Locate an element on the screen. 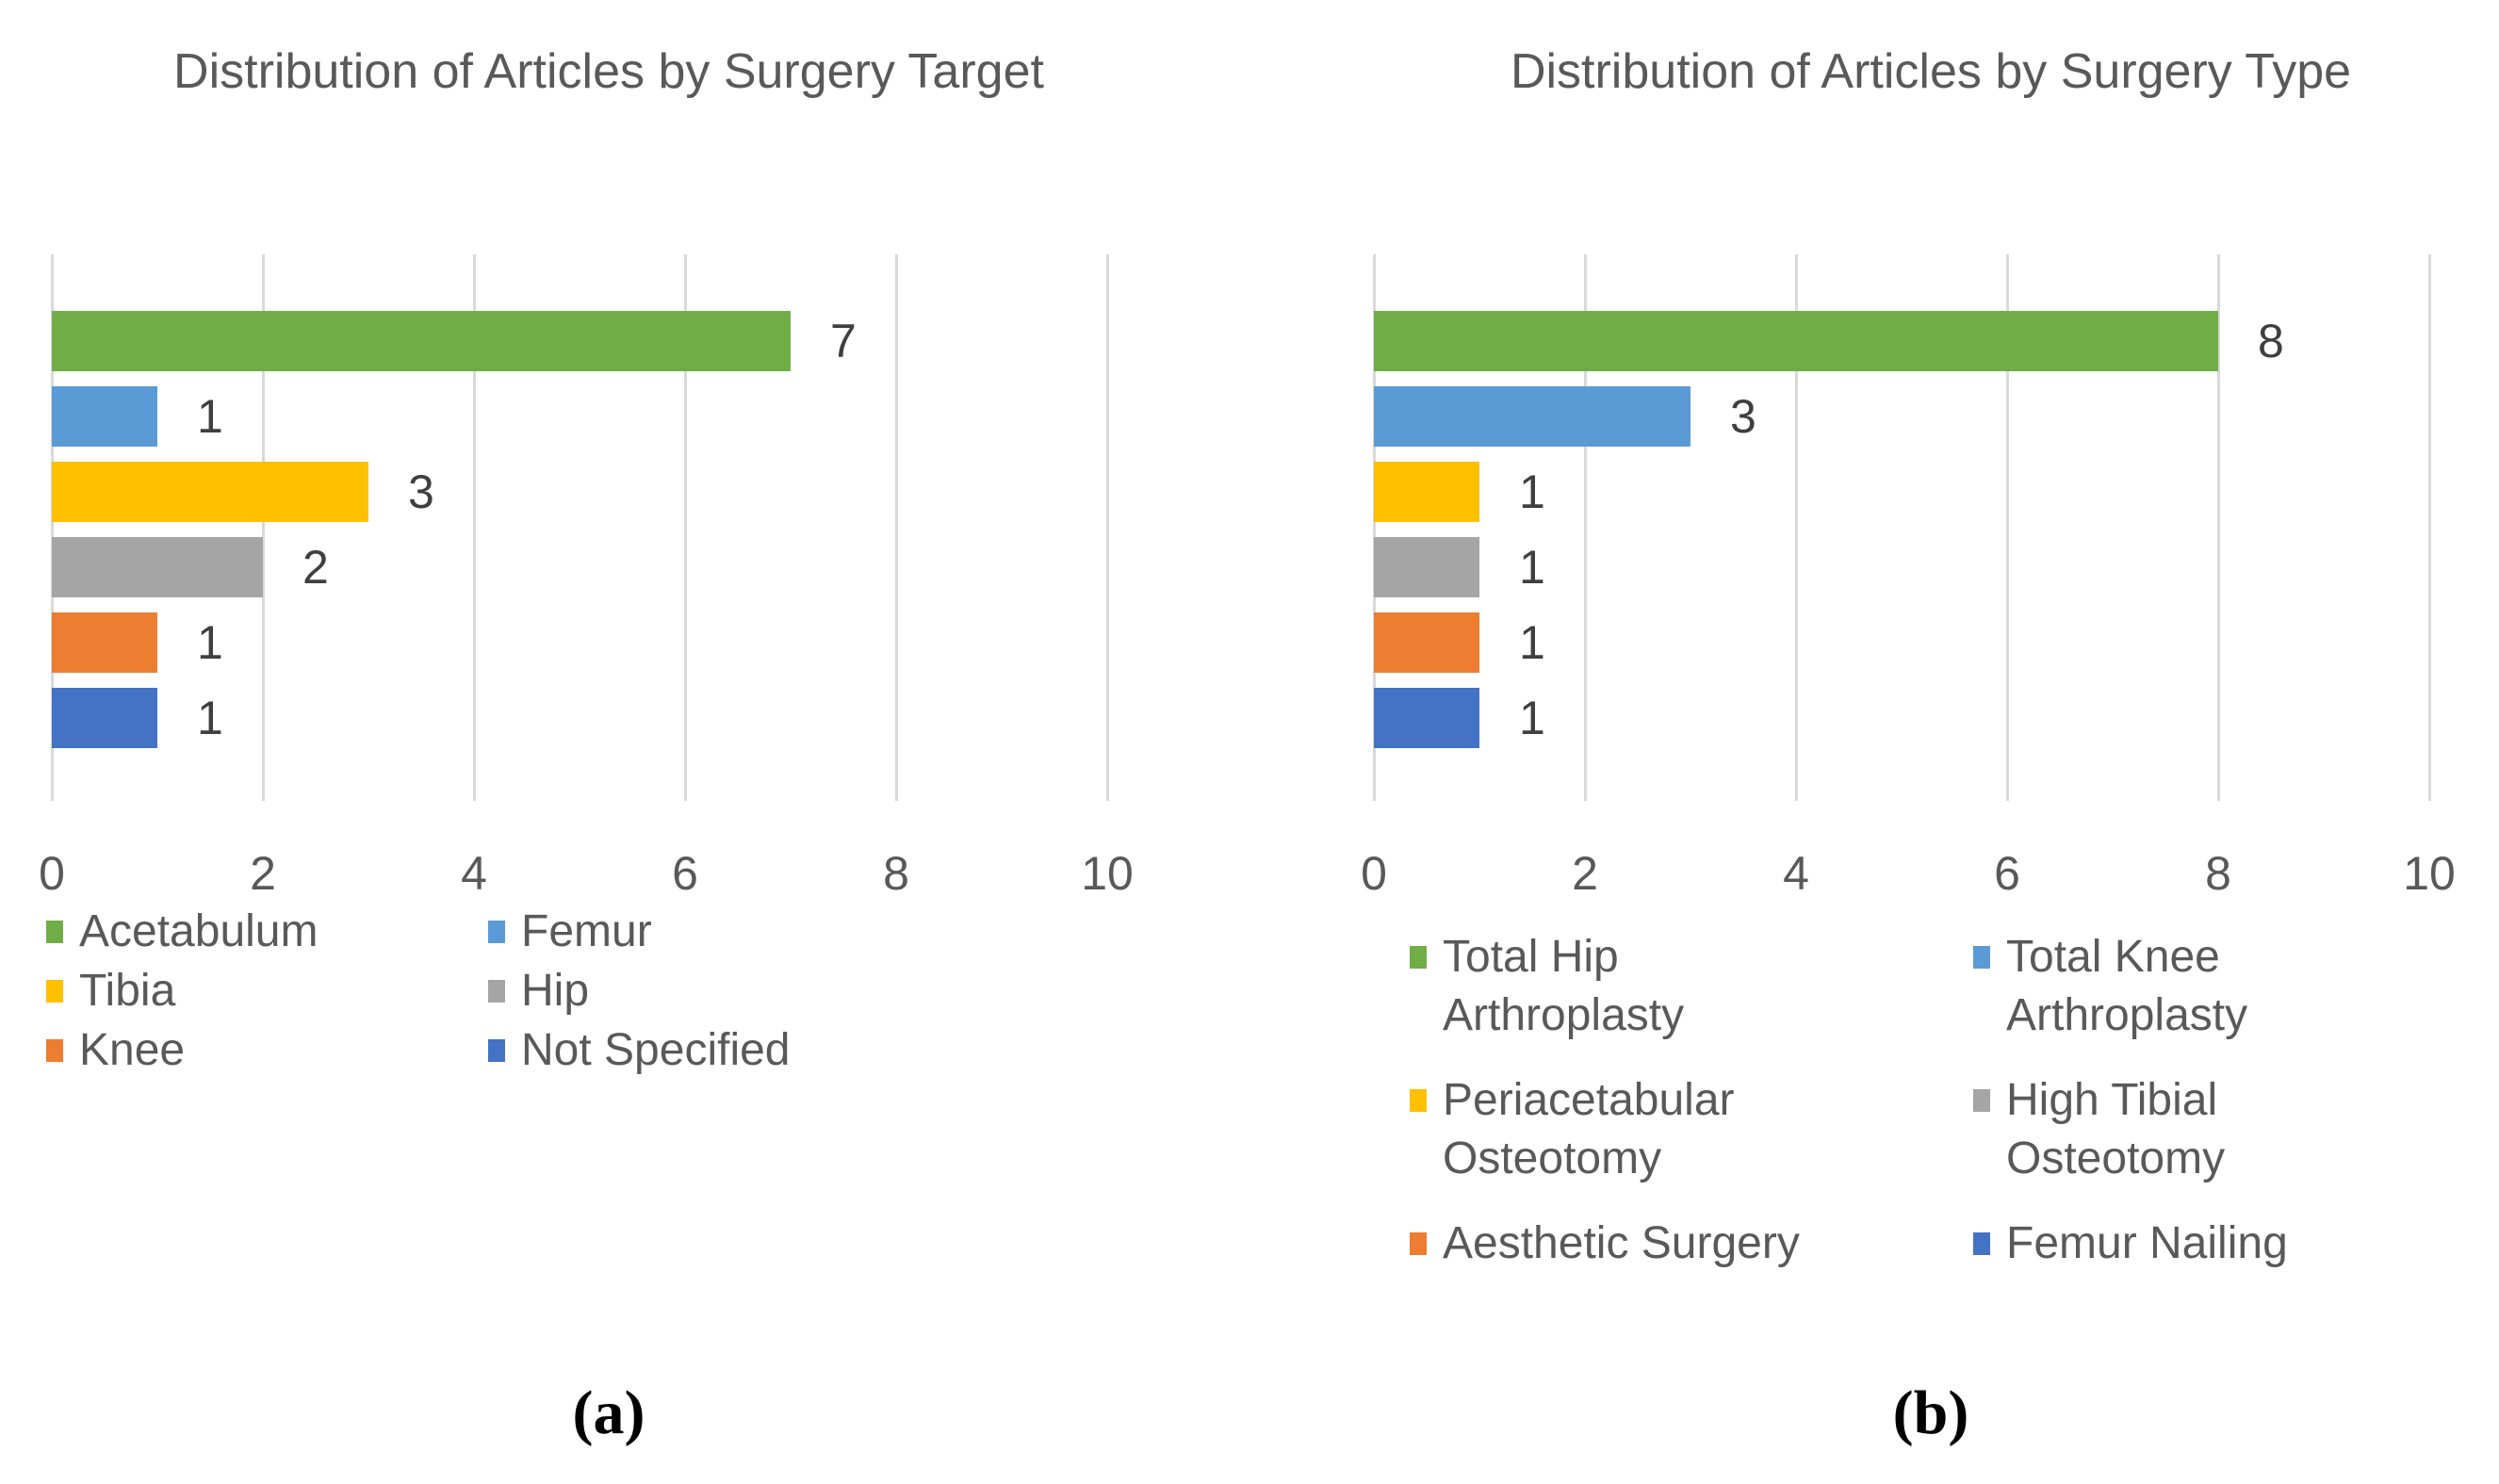  legend-item-acetabulum: Acetabulum is located at coordinates (182, 932).